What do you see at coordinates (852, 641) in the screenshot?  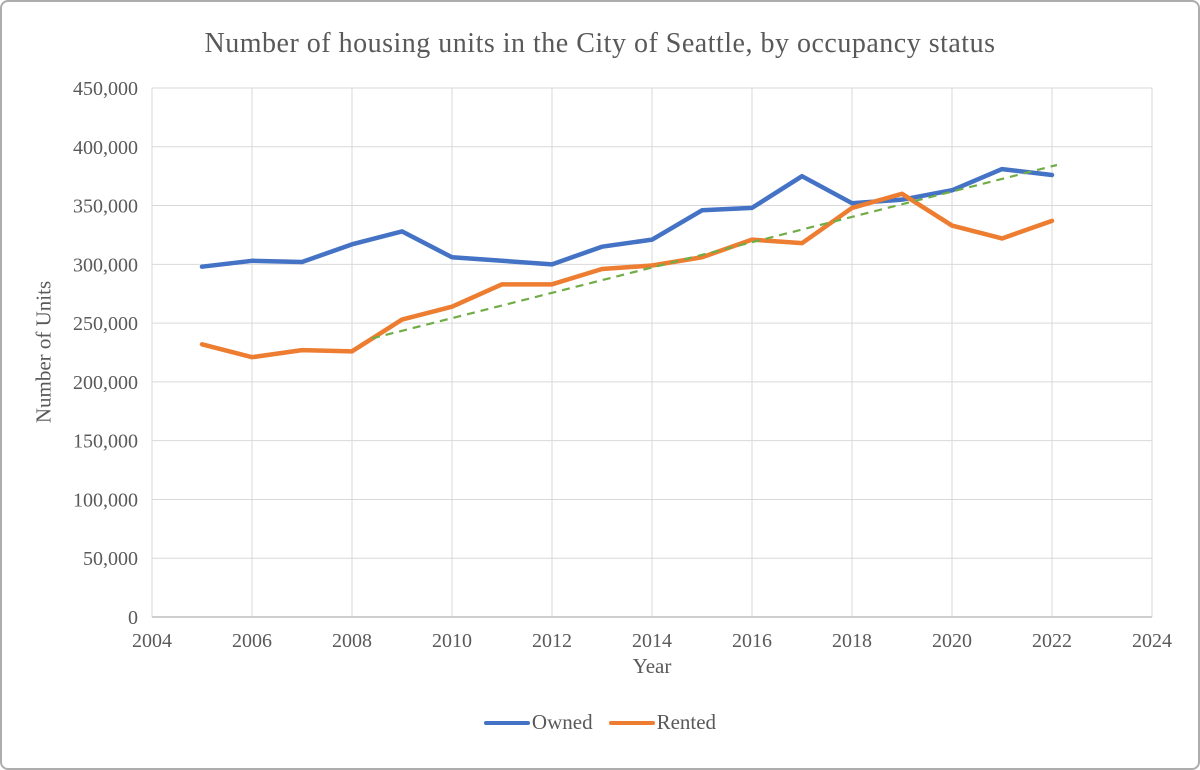 I see `x-tick-label: 2018` at bounding box center [852, 641].